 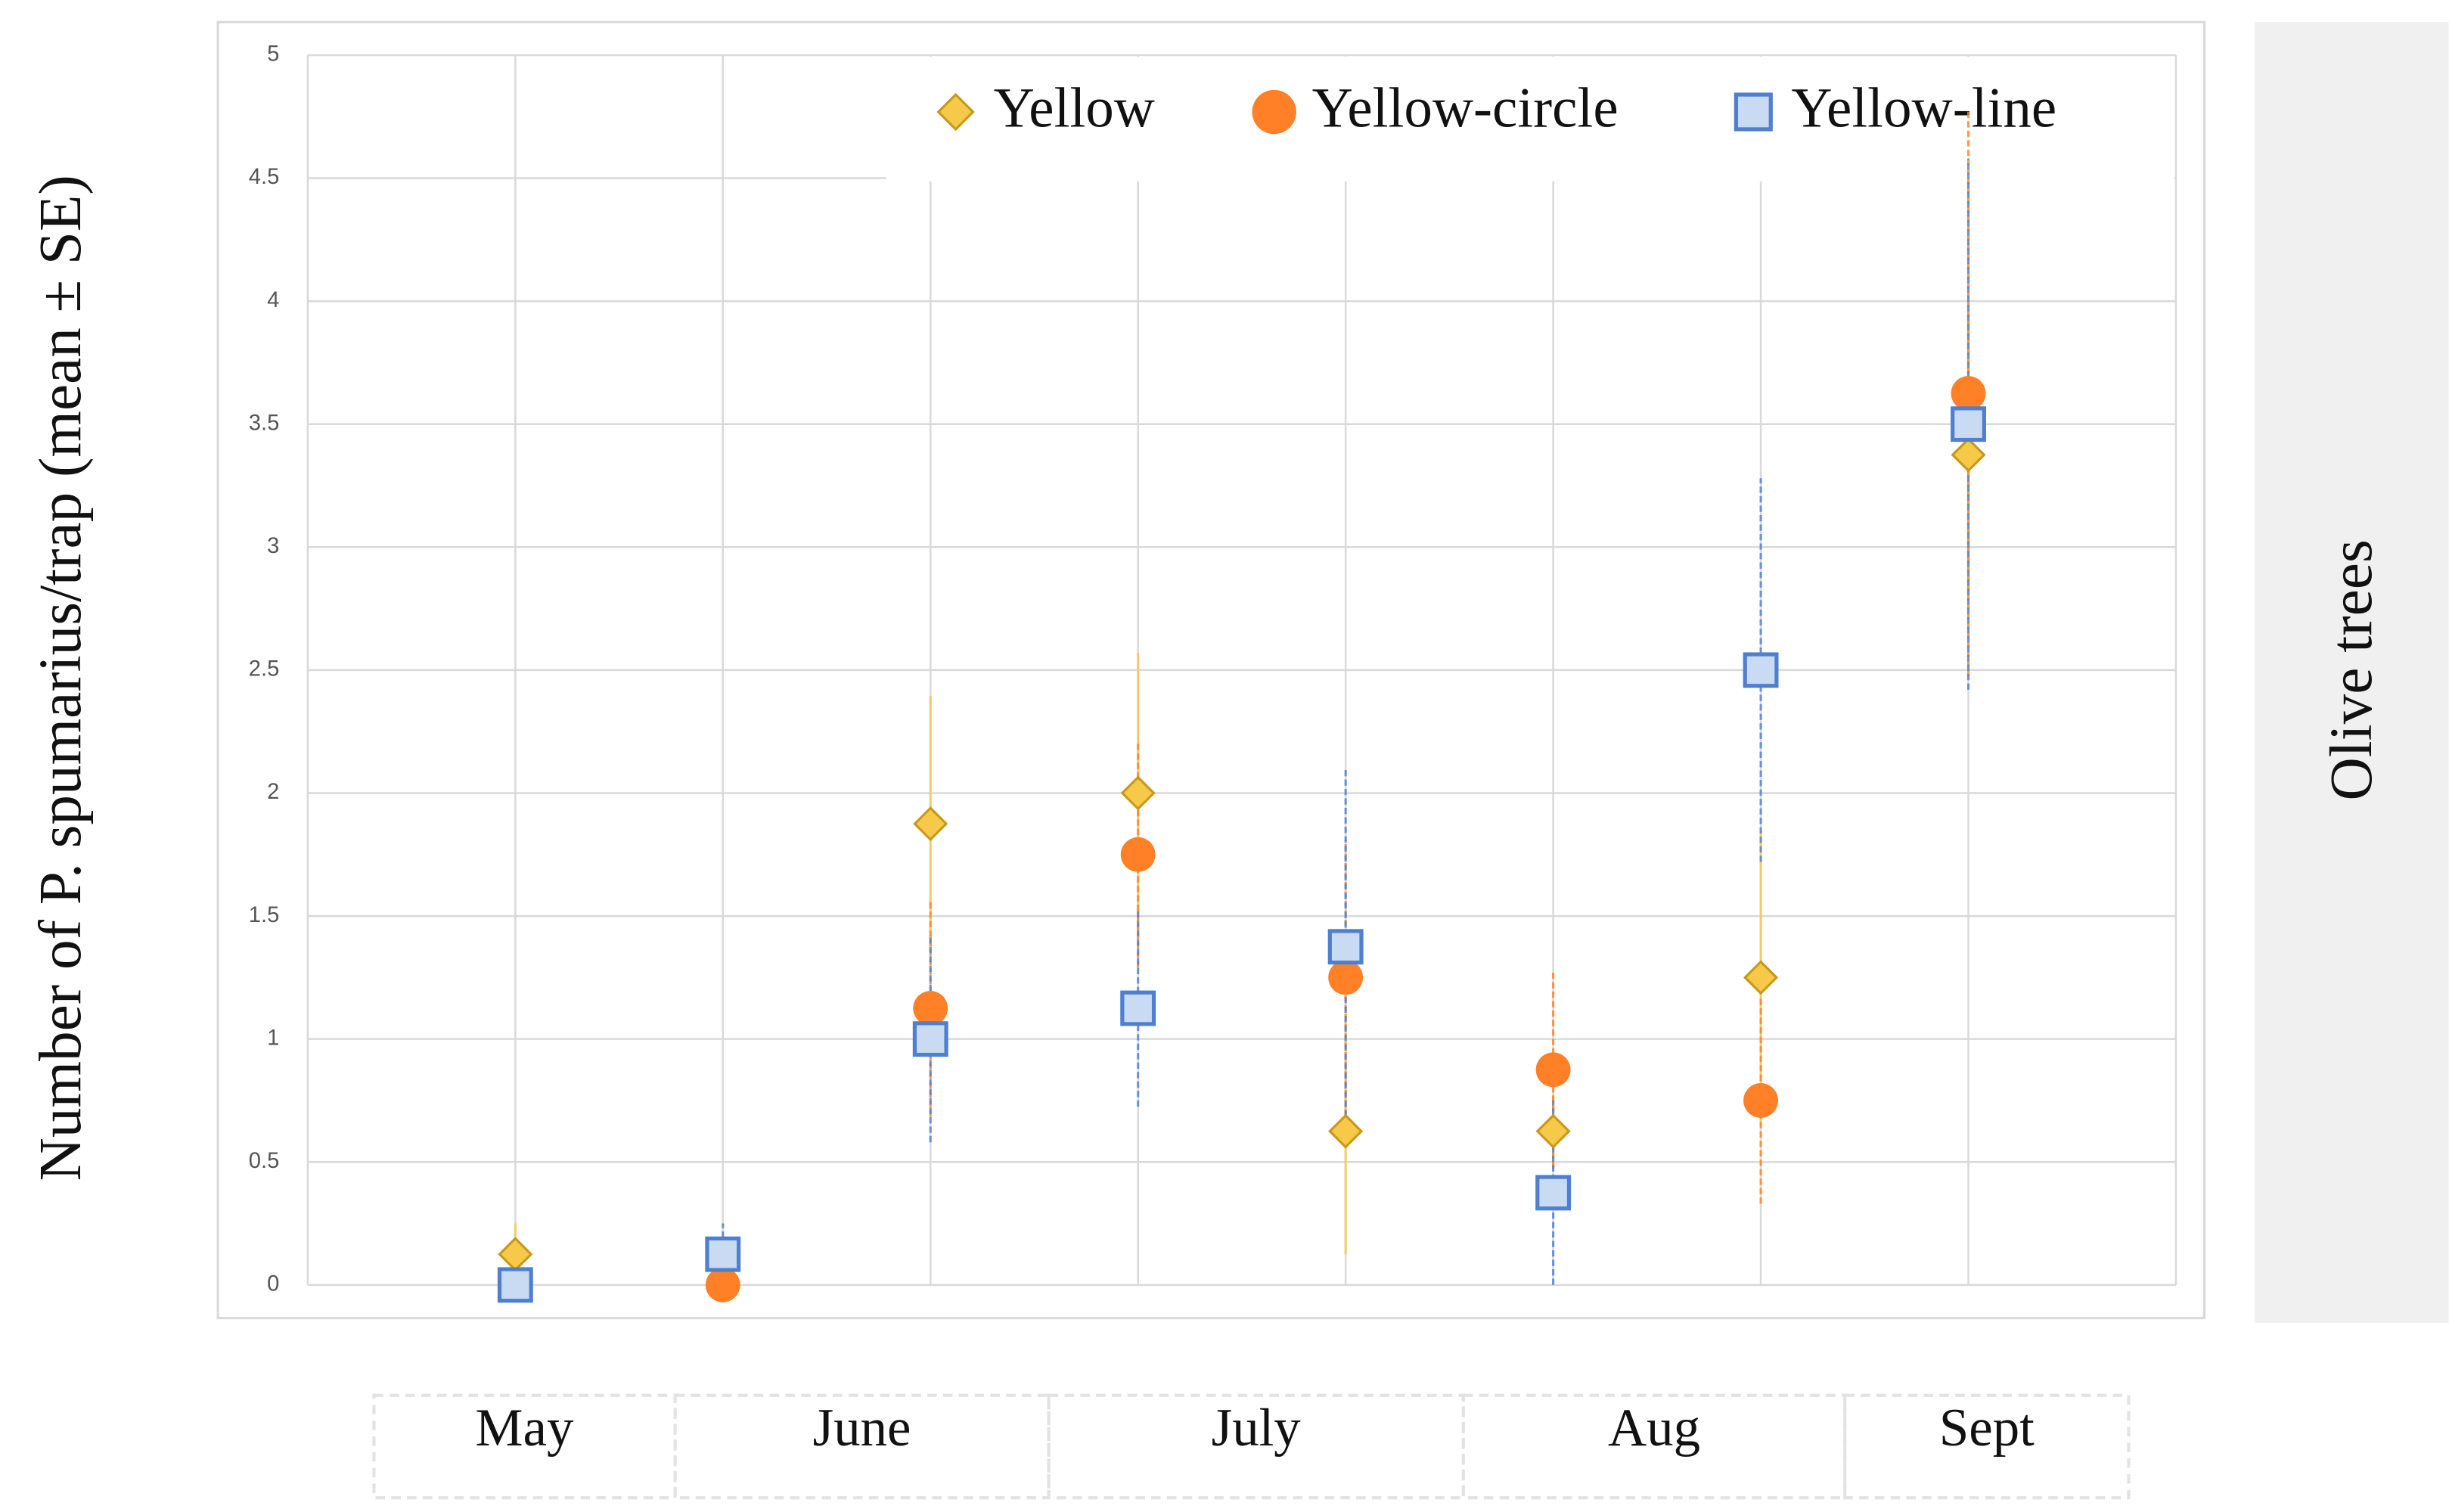 I want to click on legend-box, so click(x=1530, y=119).